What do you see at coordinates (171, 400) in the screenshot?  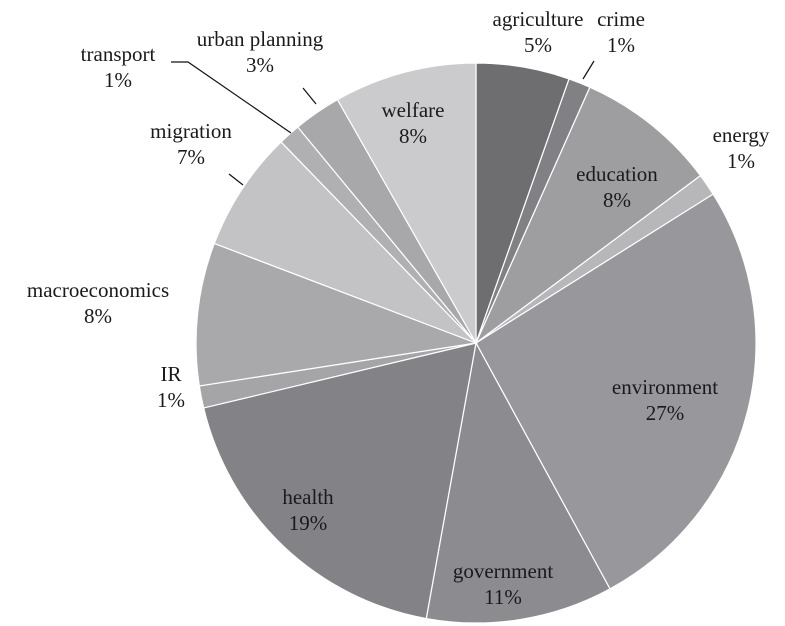 I see `slice-percent-ir: 1%` at bounding box center [171, 400].